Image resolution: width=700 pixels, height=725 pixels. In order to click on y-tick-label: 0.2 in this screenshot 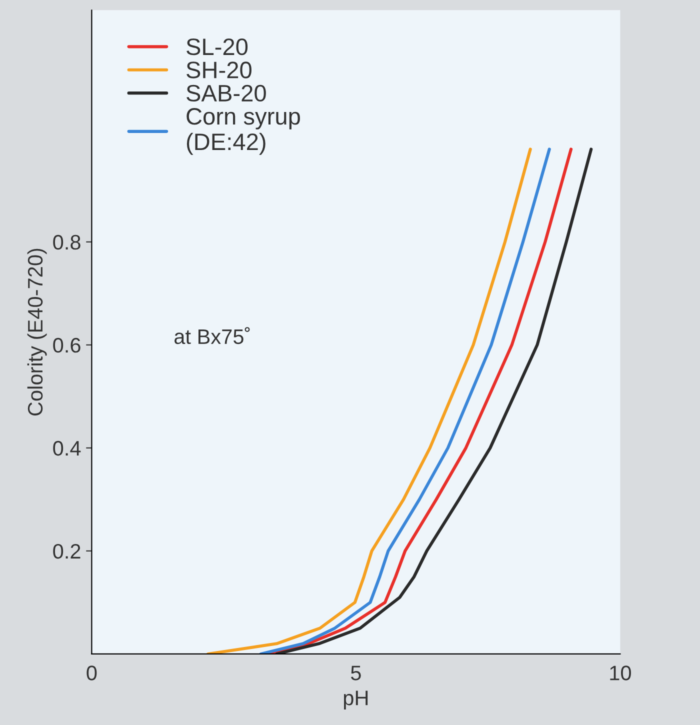, I will do `click(66, 551)`.